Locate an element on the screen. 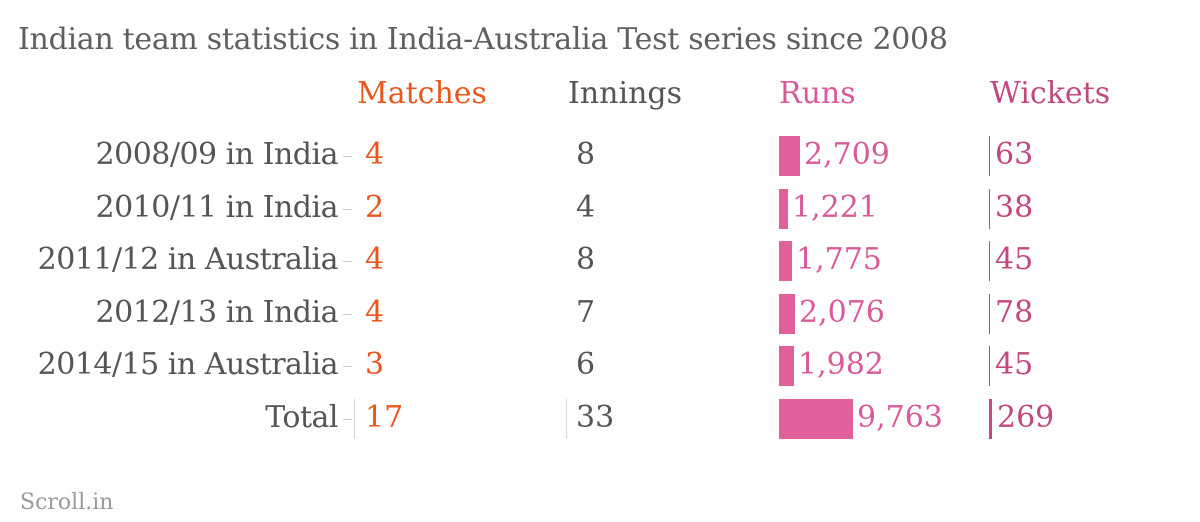  innings-total-divider is located at coordinates (566, 418).